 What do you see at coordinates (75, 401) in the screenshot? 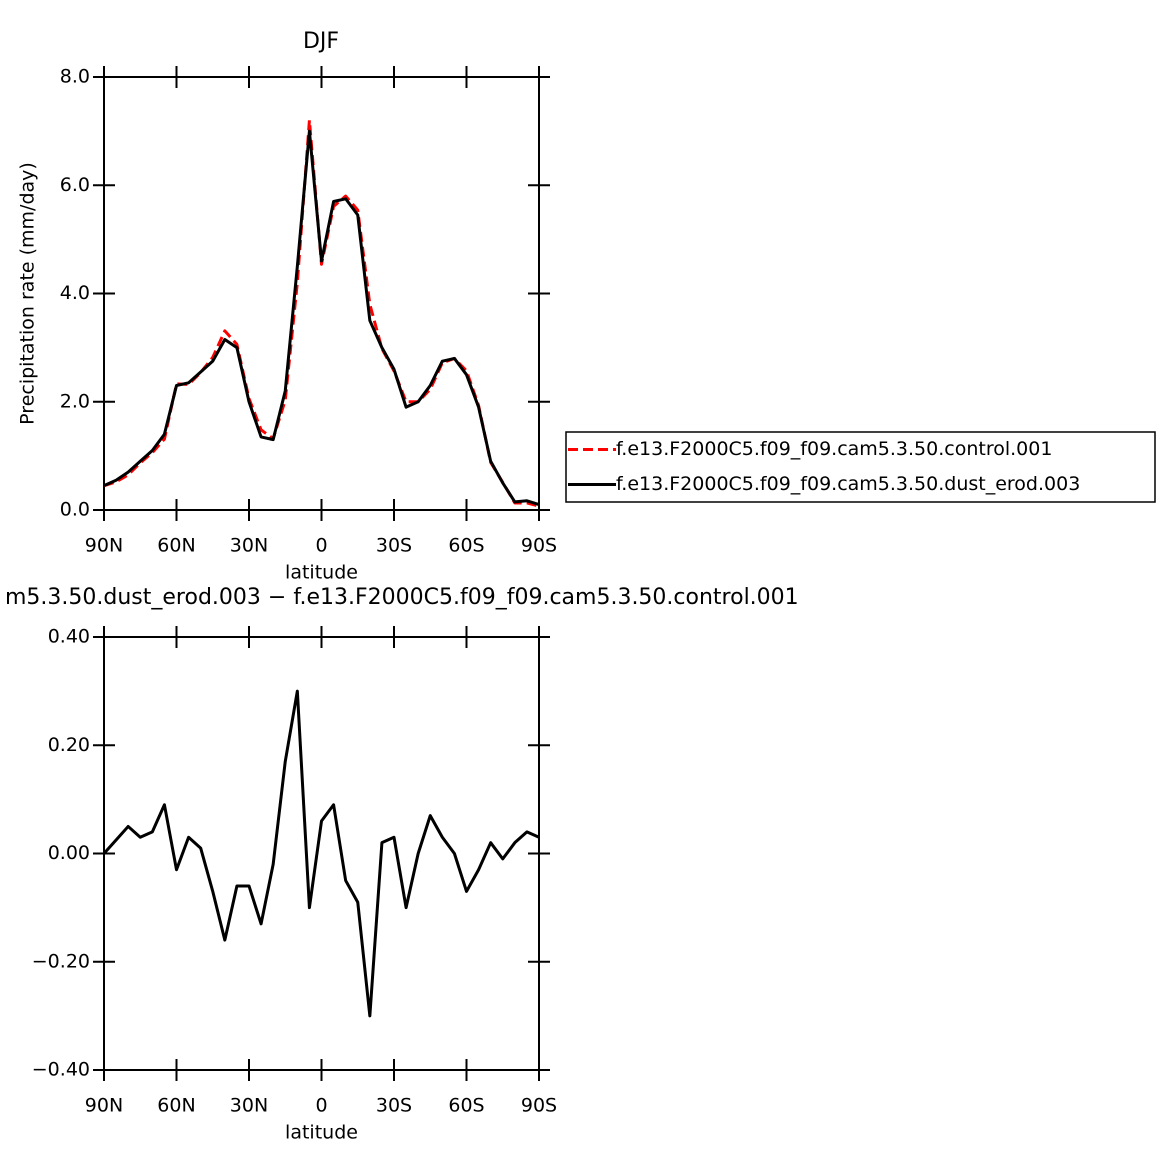
I see `y-tick-label: 2.0` at bounding box center [75, 401].